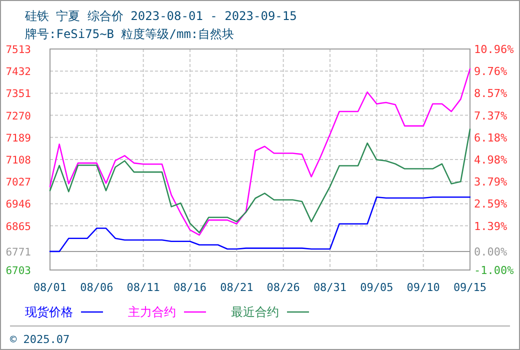 This screenshot has height=350, width=520. What do you see at coordinates (255, 312) in the screenshot?
I see `legend-label: 最近合约` at bounding box center [255, 312].